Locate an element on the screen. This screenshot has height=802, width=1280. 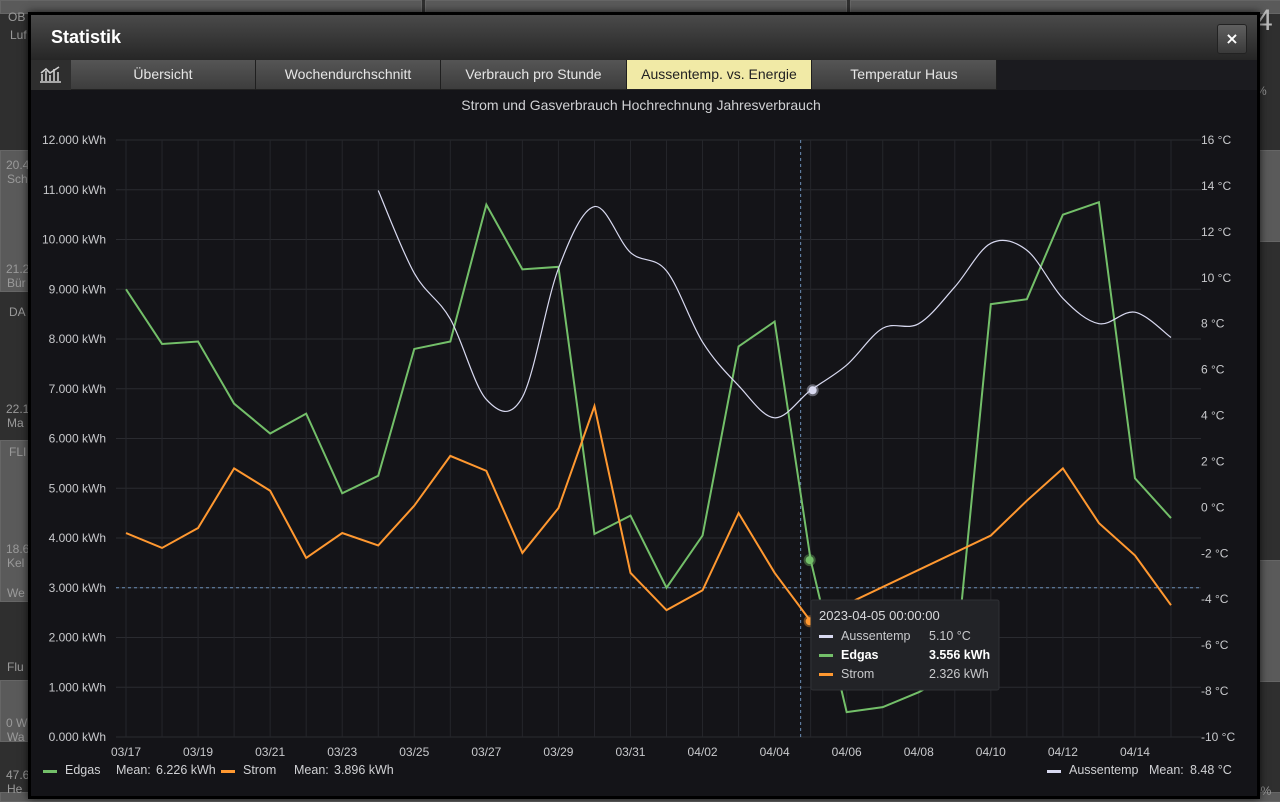
tab-wochendurchschnitt: Wochendurchschnitt is located at coordinates (348, 75).